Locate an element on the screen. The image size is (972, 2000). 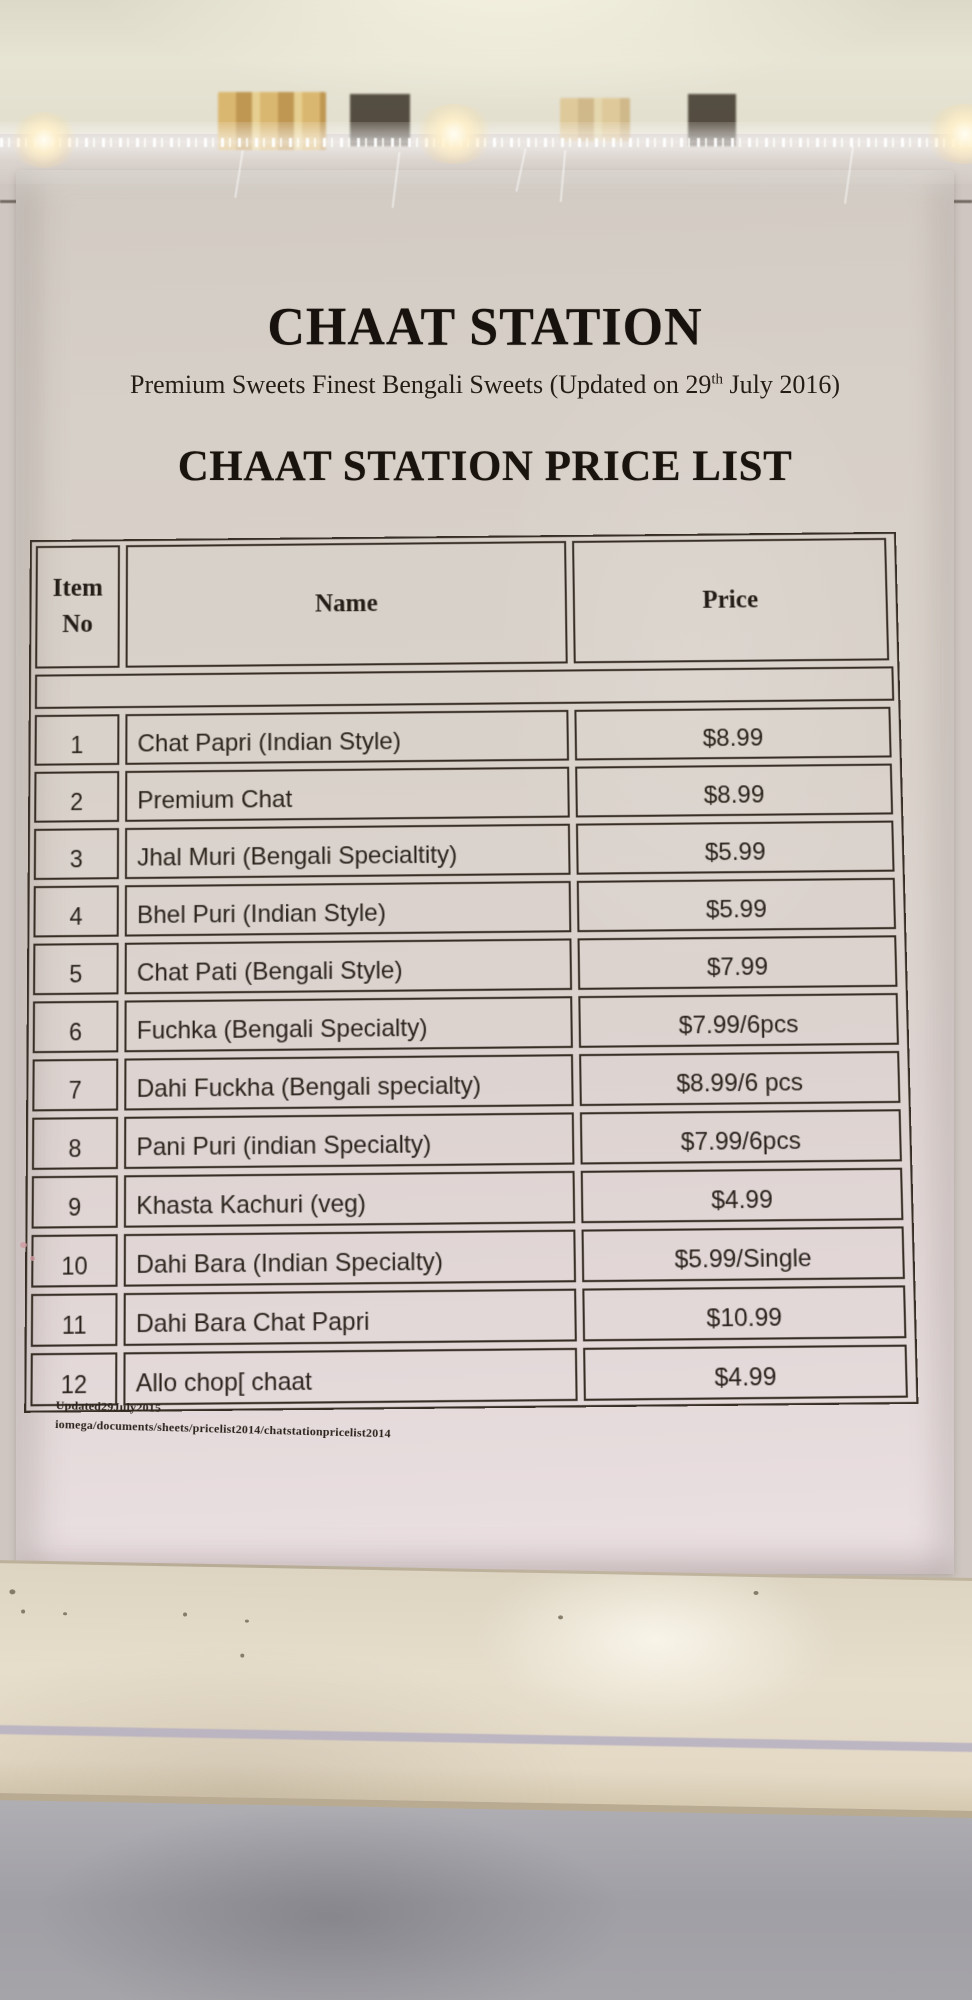
price-list-title: CHAAT STATION PRICE LIST is located at coordinates (485, 466).